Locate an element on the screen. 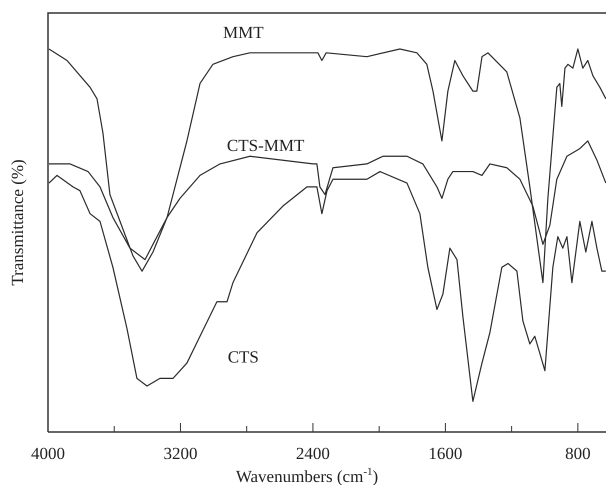  series-label: CTS is located at coordinates (243, 357).